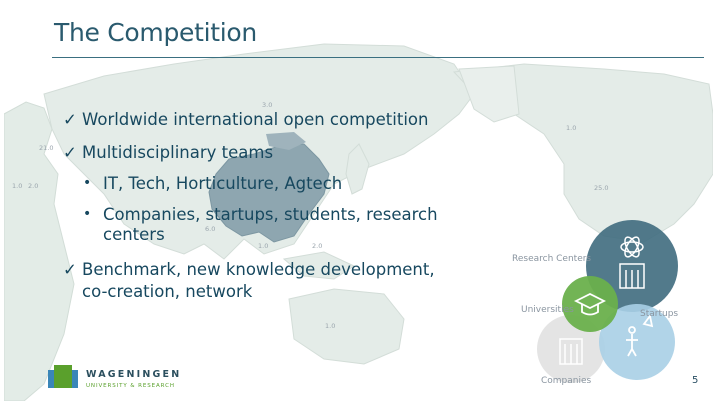  What do you see at coordinates (255, 119) in the screenshot?
I see `bullet-text: Worldwide international open competition` at bounding box center [255, 119].